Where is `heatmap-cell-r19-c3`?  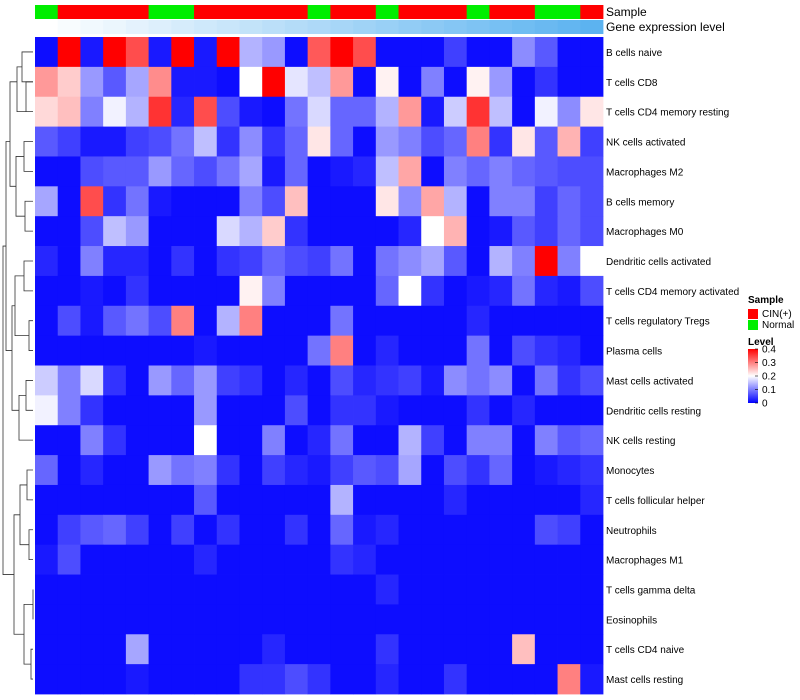 heatmap-cell-r19-c3 is located at coordinates (92, 589).